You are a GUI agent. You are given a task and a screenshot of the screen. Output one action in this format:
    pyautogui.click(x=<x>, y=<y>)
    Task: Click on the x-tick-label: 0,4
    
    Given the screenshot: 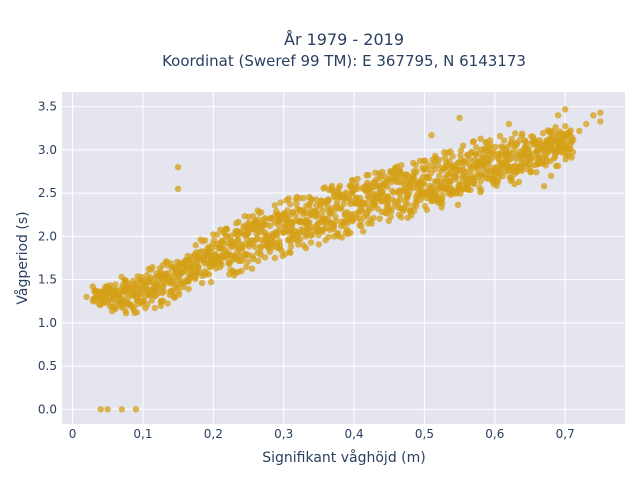 What is the action you would take?
    pyautogui.click(x=354, y=434)
    